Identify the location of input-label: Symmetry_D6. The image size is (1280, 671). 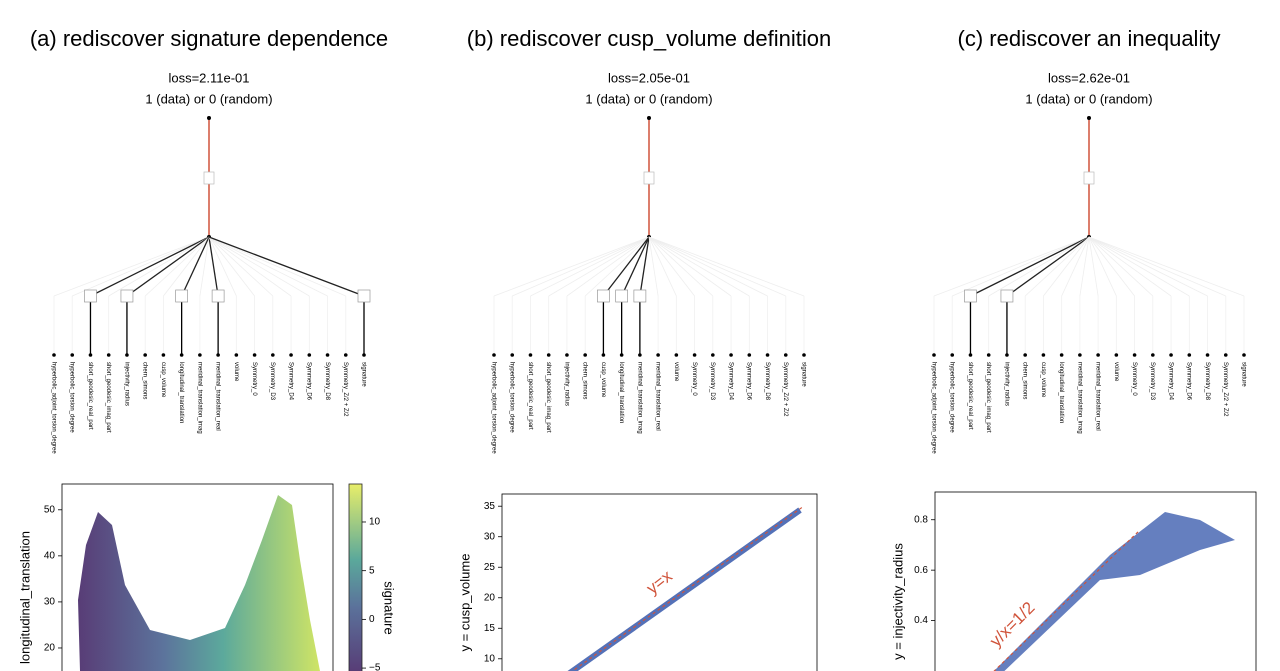
(309, 381).